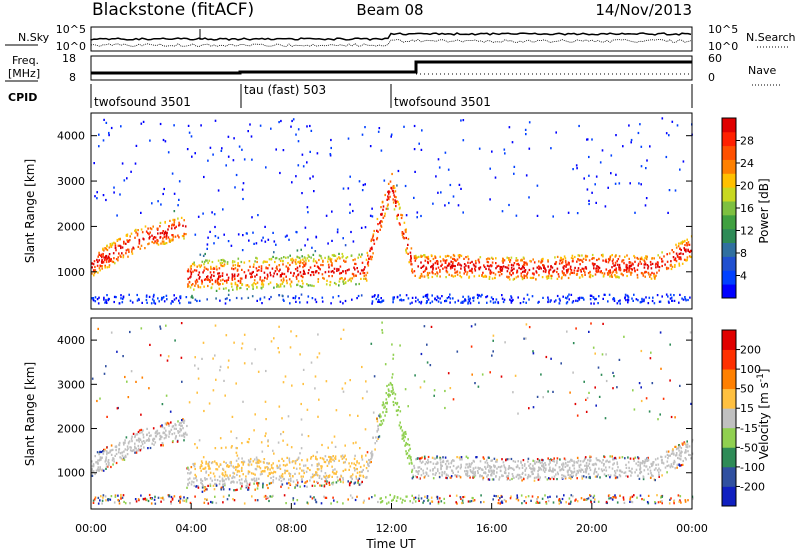 The height and width of the screenshot is (554, 800). Describe the element at coordinates (764, 210) in the screenshot. I see `power-colorbar-label: Power [dB]` at that location.